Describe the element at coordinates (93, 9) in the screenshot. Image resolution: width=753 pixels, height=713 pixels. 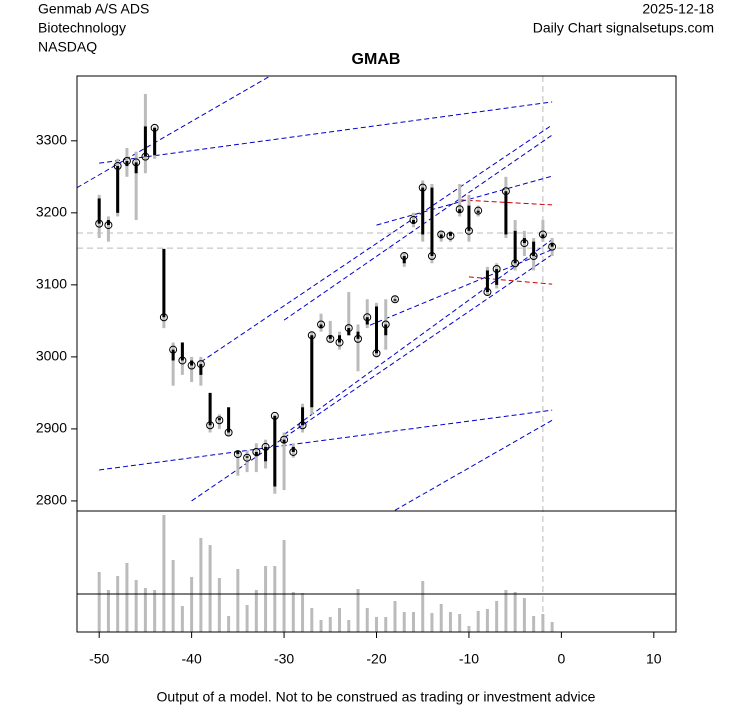
I see `header-line: Genmab A/S ADS` at that location.